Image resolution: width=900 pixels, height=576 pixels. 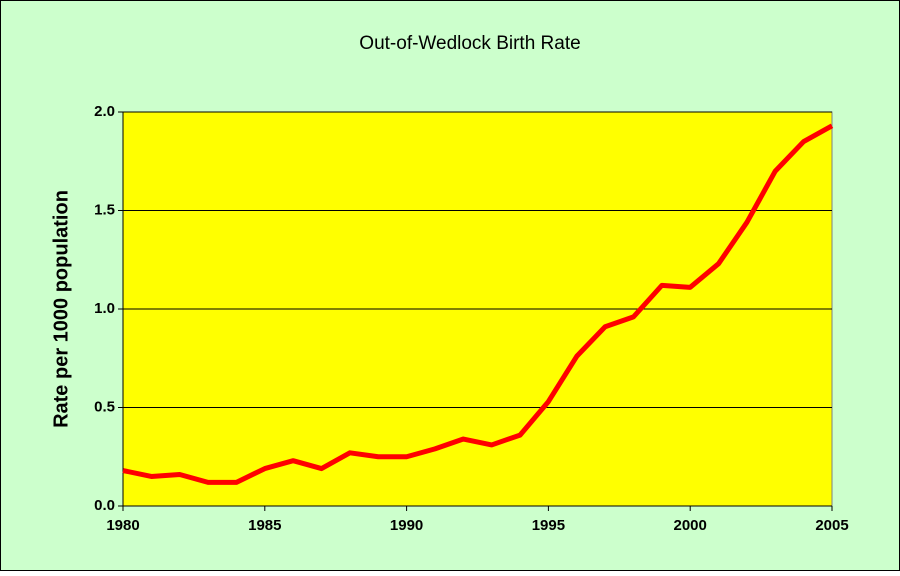 I want to click on y-tick-label: 0.0, so click(x=104, y=505).